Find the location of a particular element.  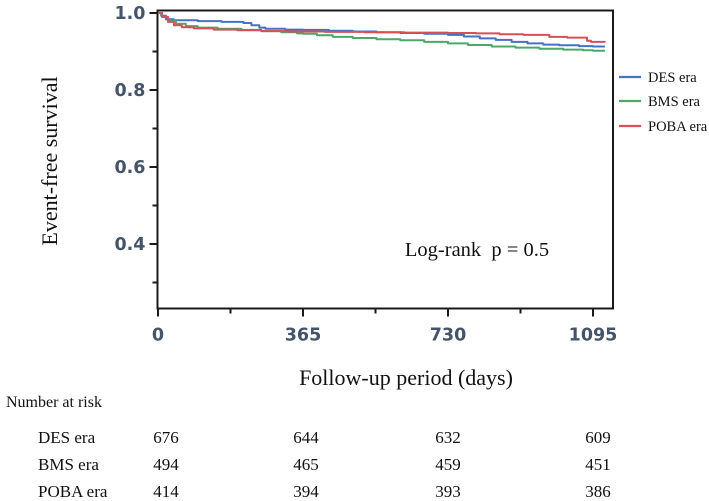

y-axis-title: Event-free survival is located at coordinates (49, 160).